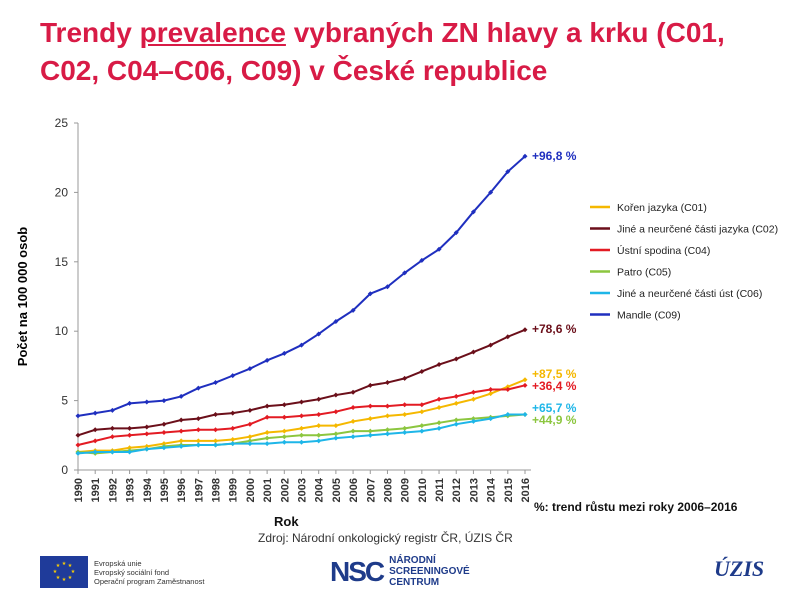 This screenshot has width=800, height=600. I want to click on x-tick-label: 1999, so click(234, 490).